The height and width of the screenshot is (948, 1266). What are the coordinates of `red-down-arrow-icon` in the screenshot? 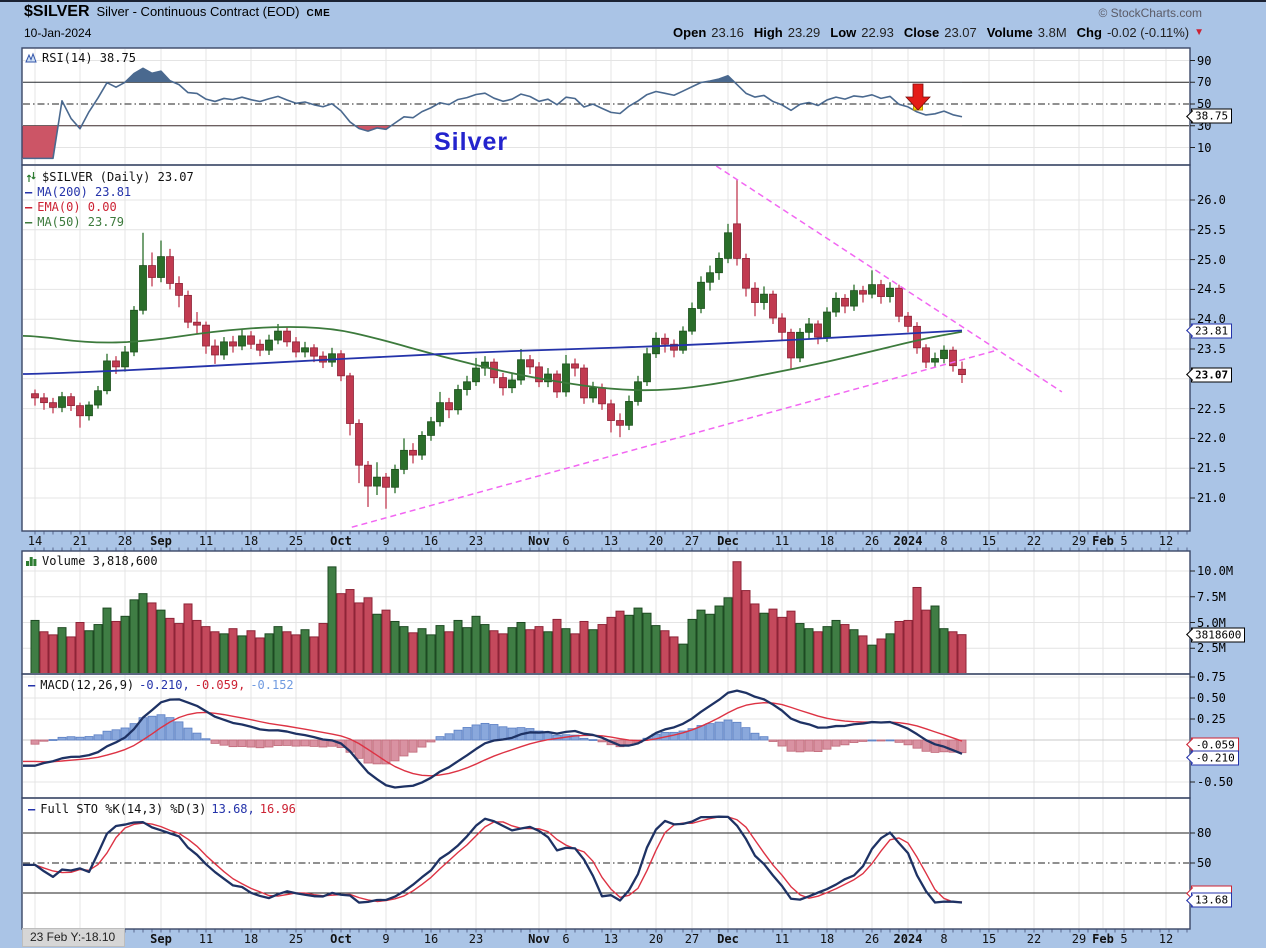 It's located at (918, 97).